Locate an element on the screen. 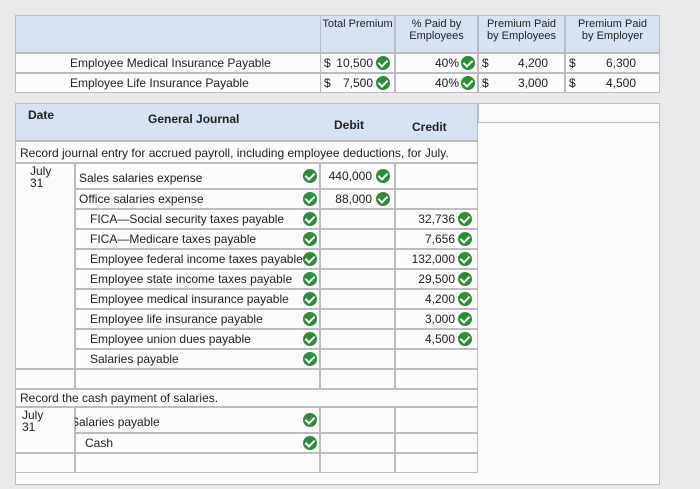  account-name: Employee life insurance payable is located at coordinates (176, 319).